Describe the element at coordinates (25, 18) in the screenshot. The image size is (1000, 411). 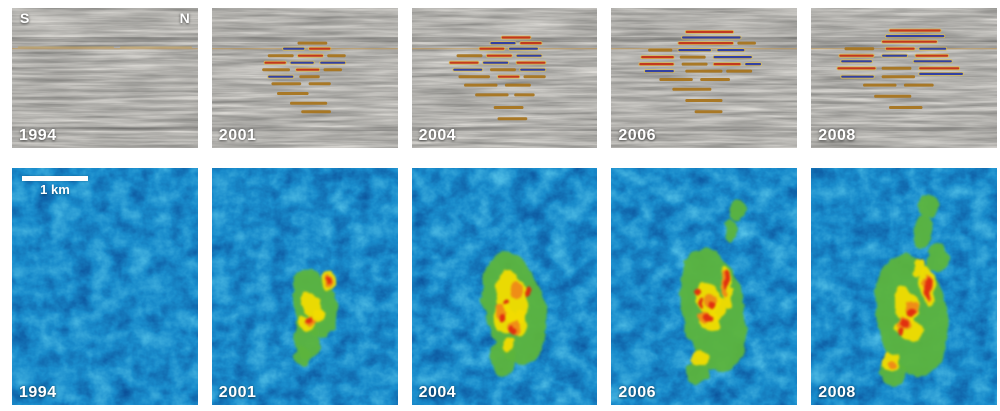
I see `south-marker-label: S` at that location.